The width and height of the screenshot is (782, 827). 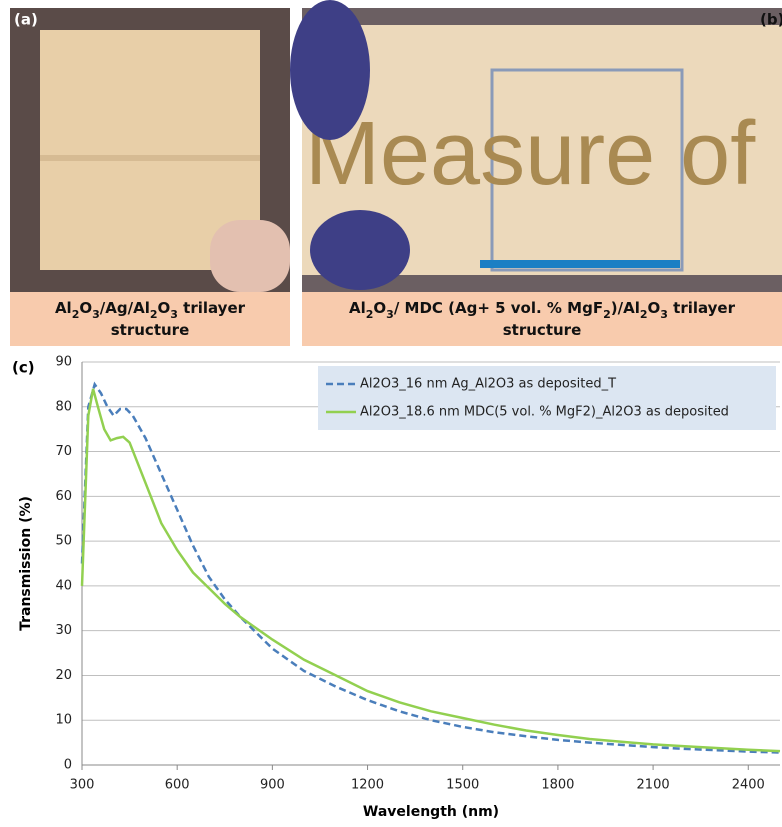 What do you see at coordinates (63, 496) in the screenshot?
I see `y-tick-label: 60` at bounding box center [63, 496].